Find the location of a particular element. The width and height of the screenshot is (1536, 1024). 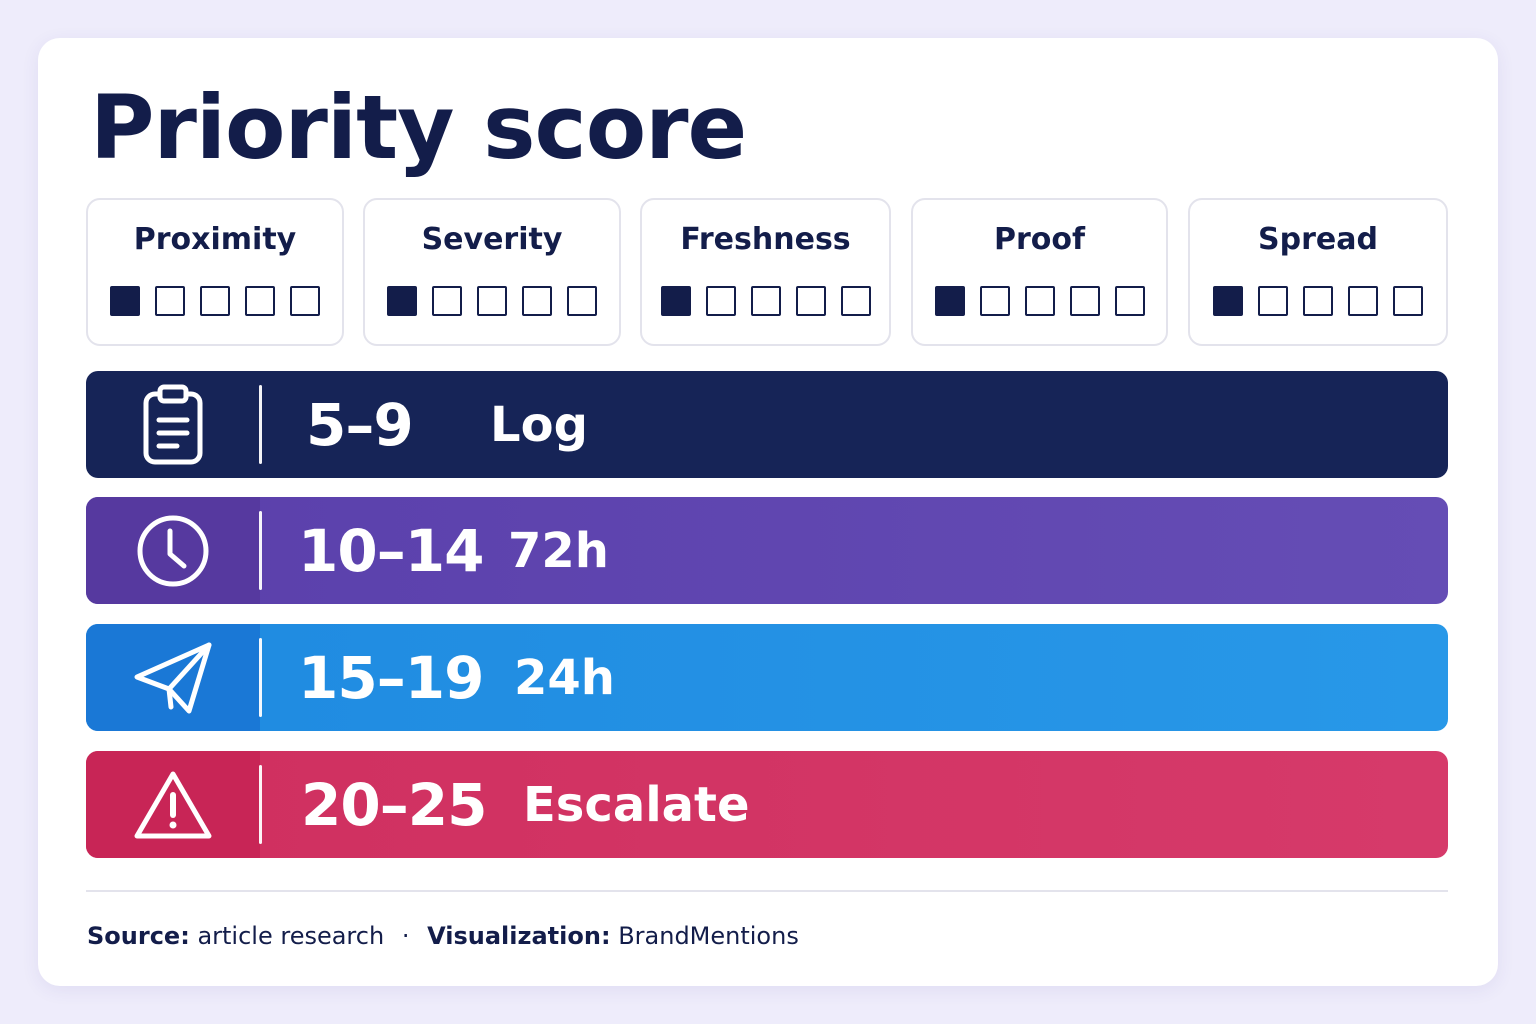

factor-label: Severity is located at coordinates (492, 239).